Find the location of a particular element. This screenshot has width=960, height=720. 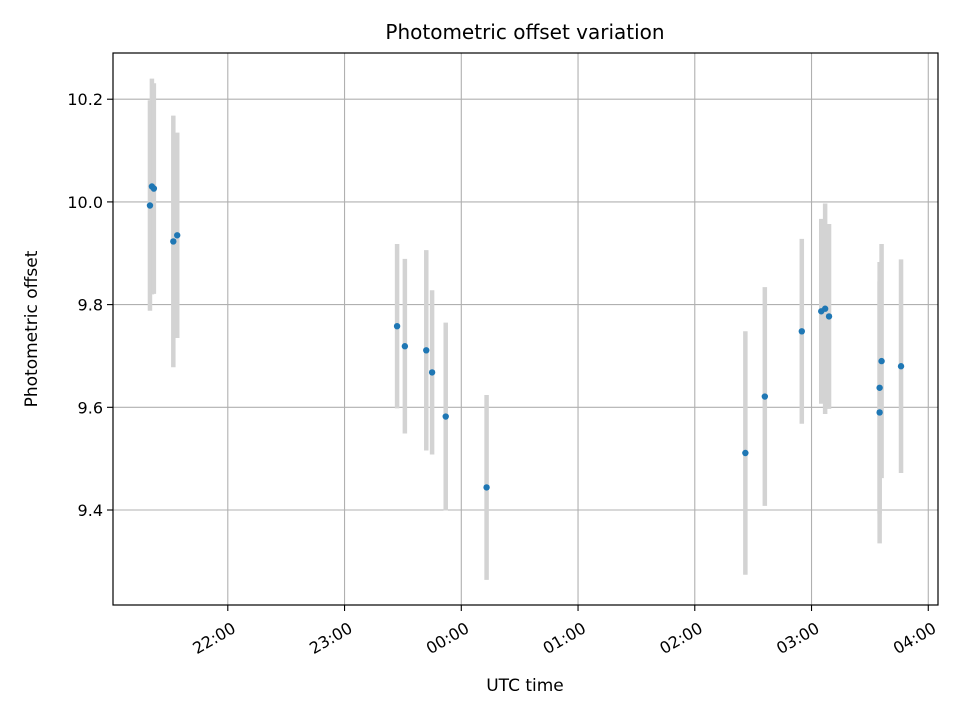

y-tick-label: 9.8 is located at coordinates (90, 305).